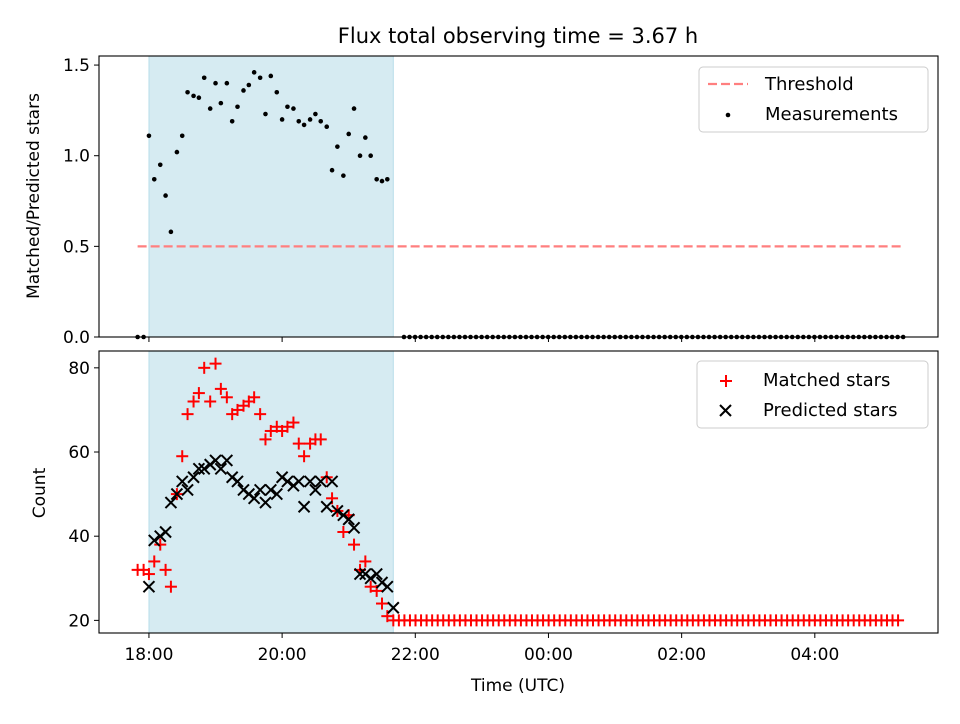  Describe the element at coordinates (83, 495) in the screenshot. I see `bottom-y-axis: 20 40 60 80` at that location.